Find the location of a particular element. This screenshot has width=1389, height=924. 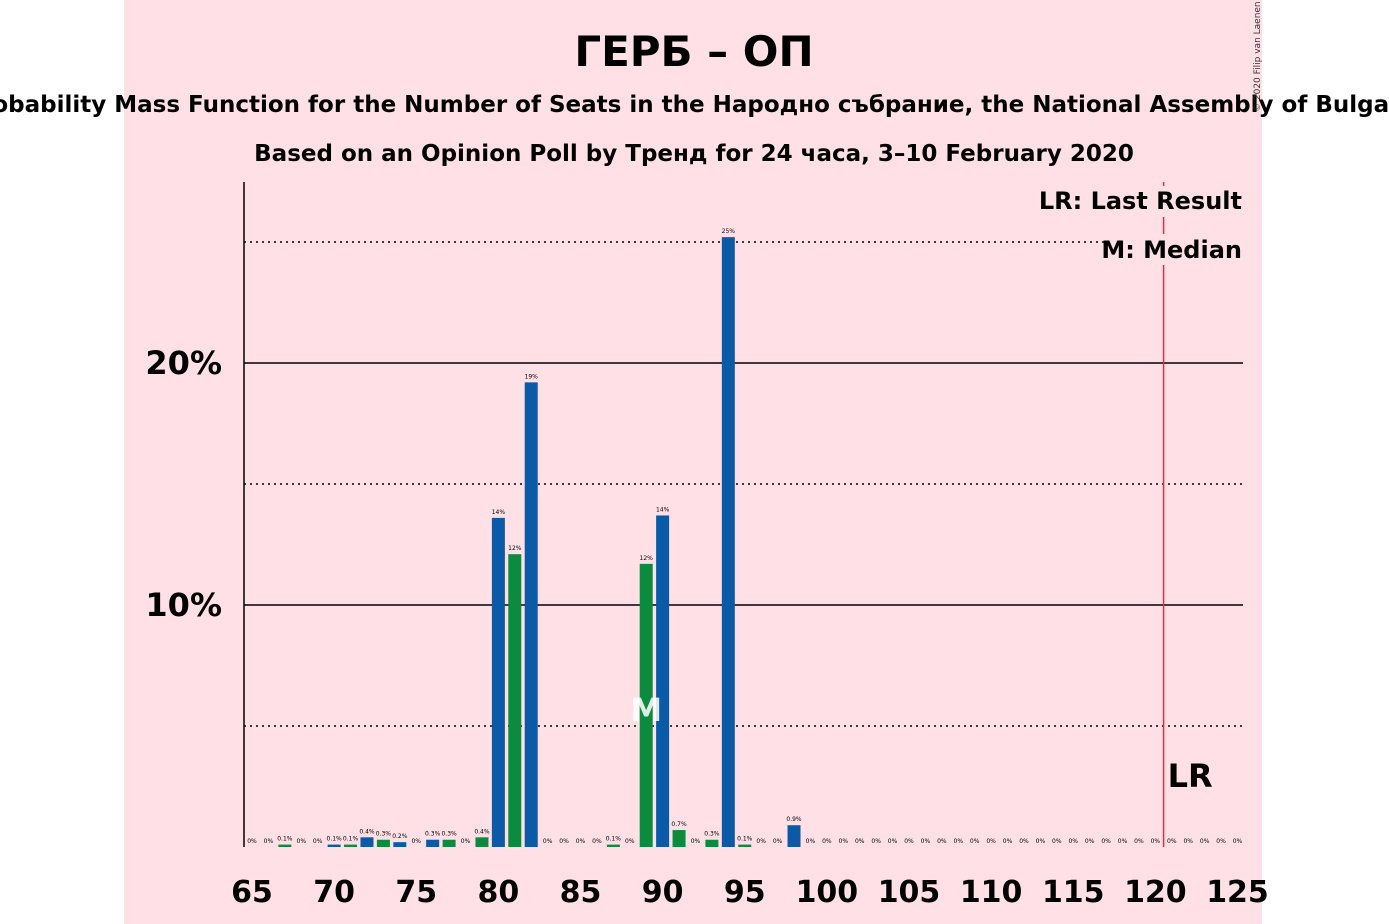

x-tick-label: 110 is located at coordinates (991, 892).